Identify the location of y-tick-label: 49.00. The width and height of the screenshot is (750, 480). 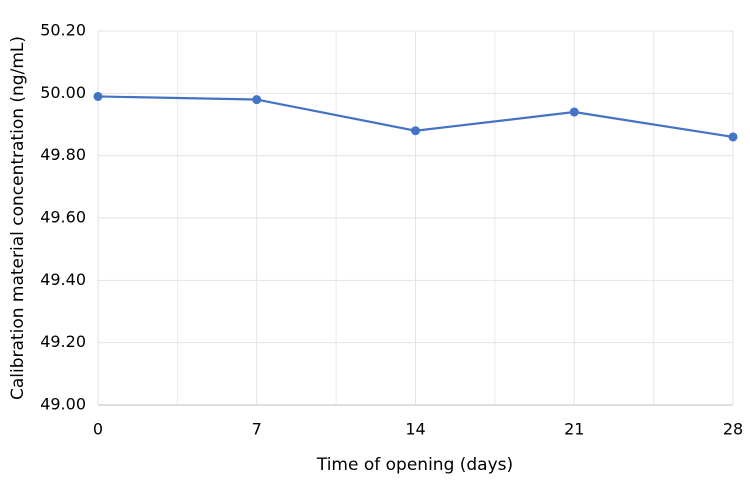
(63, 404).